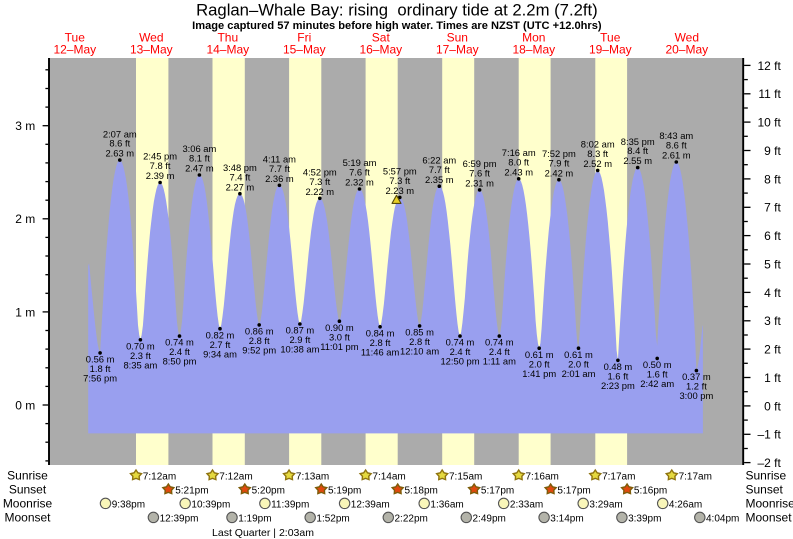 This screenshot has width=793, height=539. Describe the element at coordinates (518, 171) in the screenshot. I see `svg-text: 2.43 m` at that location.